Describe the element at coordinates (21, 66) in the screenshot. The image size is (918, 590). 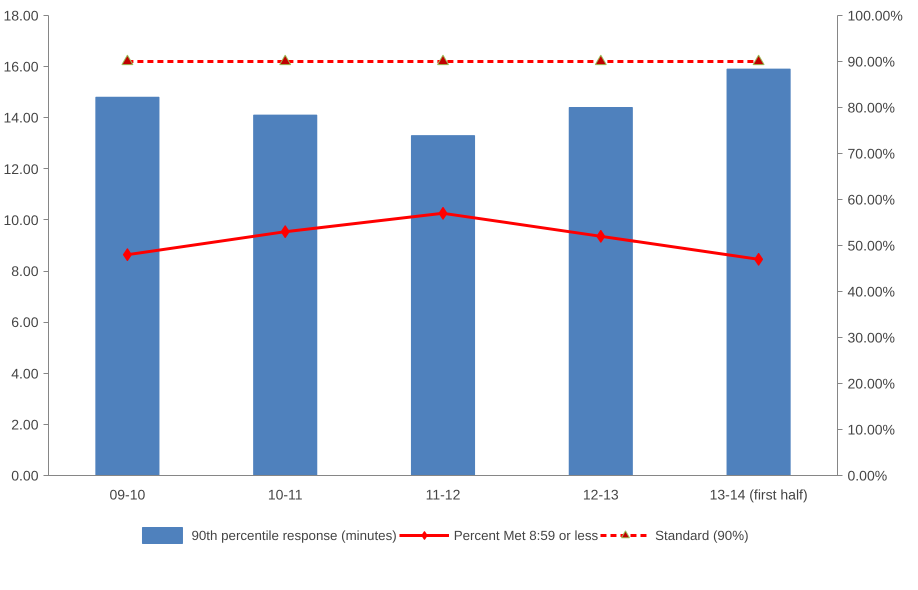
I see `y-tick-label: 16.00` at that location.